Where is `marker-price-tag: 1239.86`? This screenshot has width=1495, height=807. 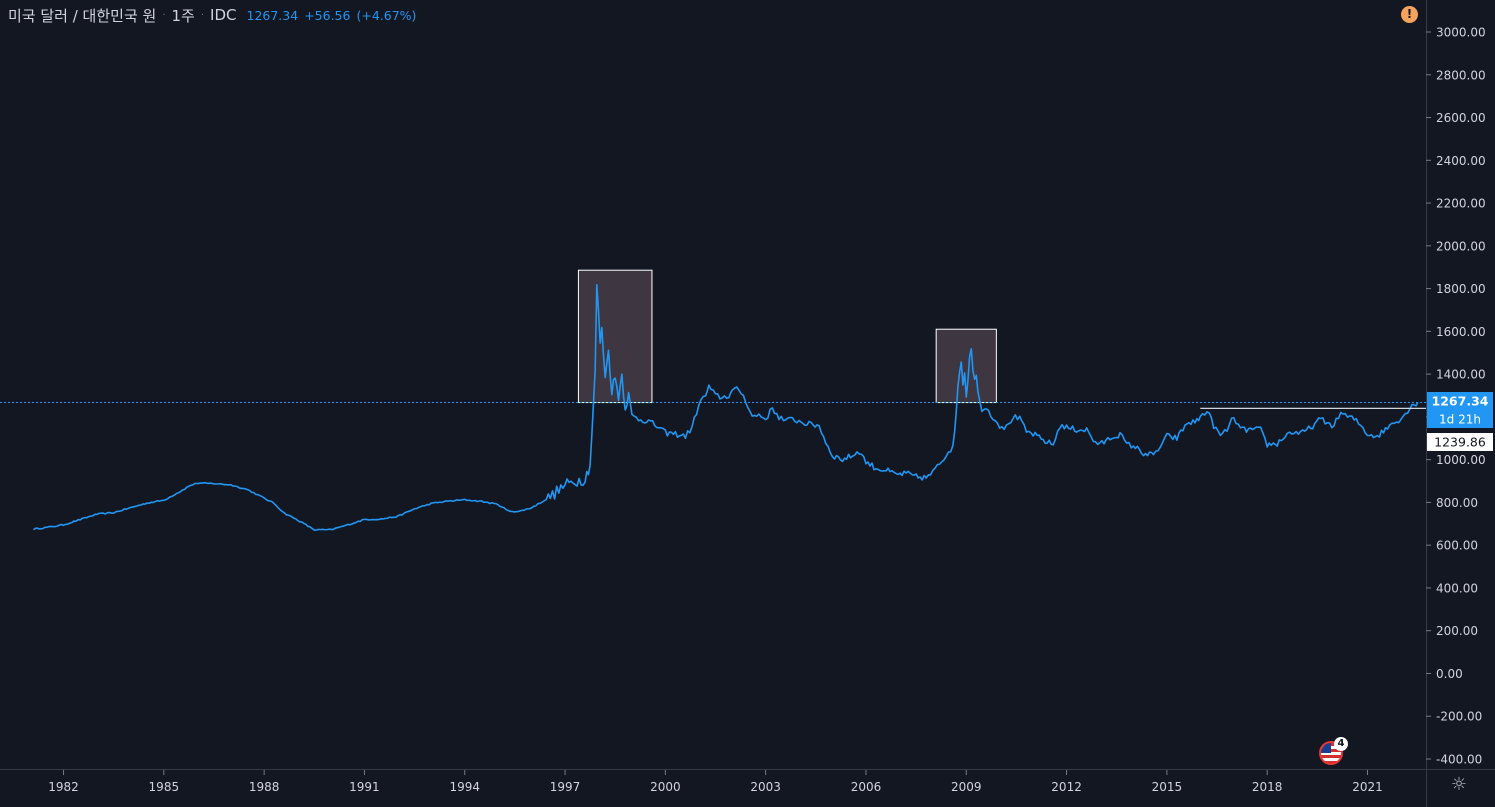
marker-price-tag: 1239.86 is located at coordinates (1460, 442).